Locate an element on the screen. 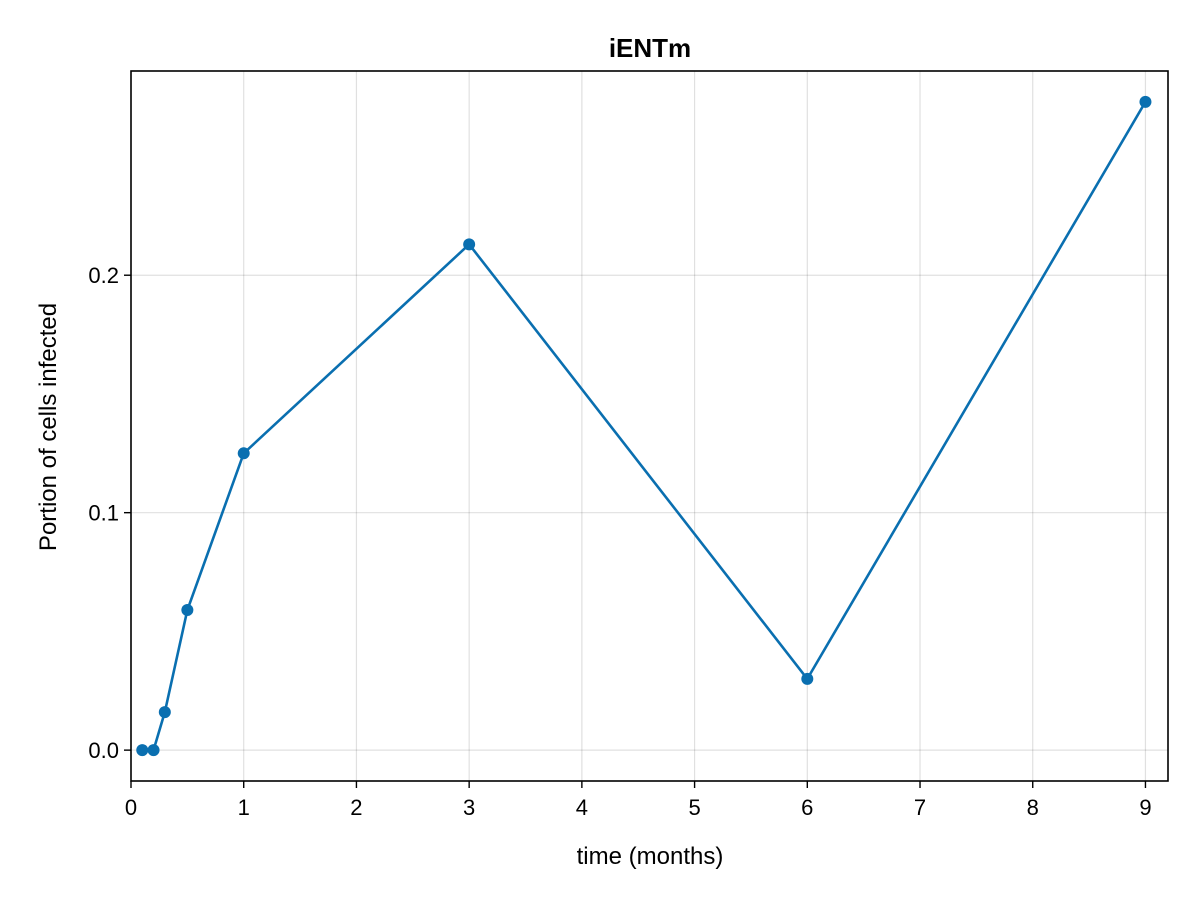  x-tick-label: 3 is located at coordinates (469, 807).